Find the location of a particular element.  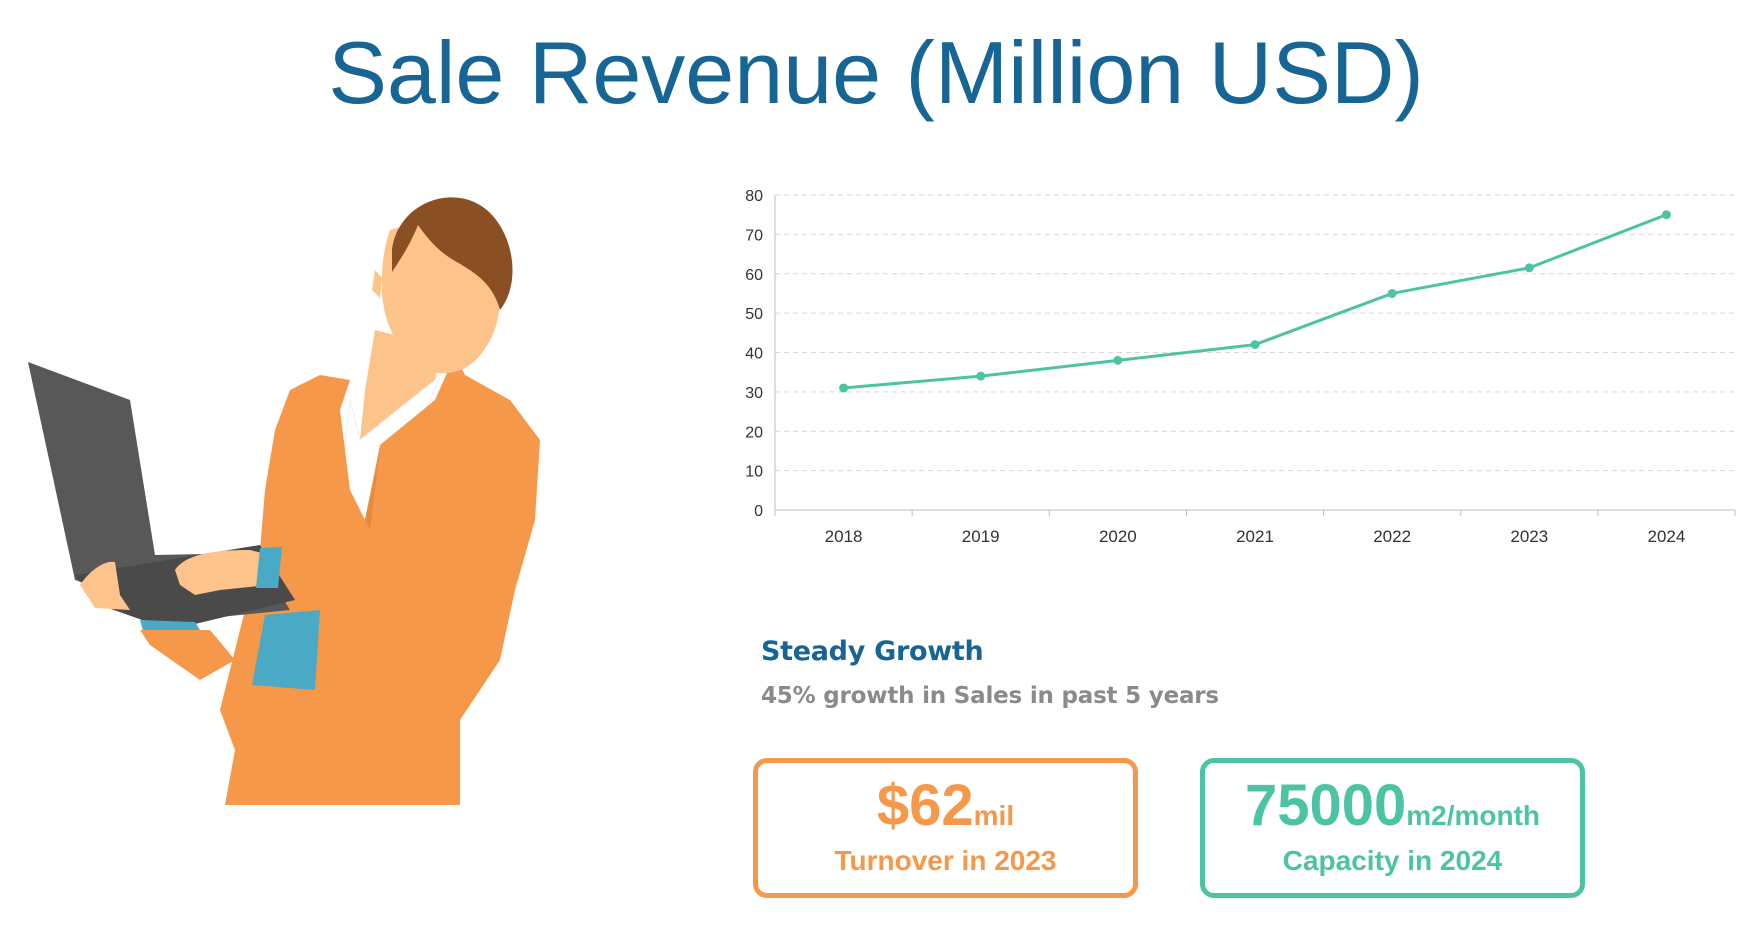

x-tick-label: 2020 is located at coordinates (1118, 536).